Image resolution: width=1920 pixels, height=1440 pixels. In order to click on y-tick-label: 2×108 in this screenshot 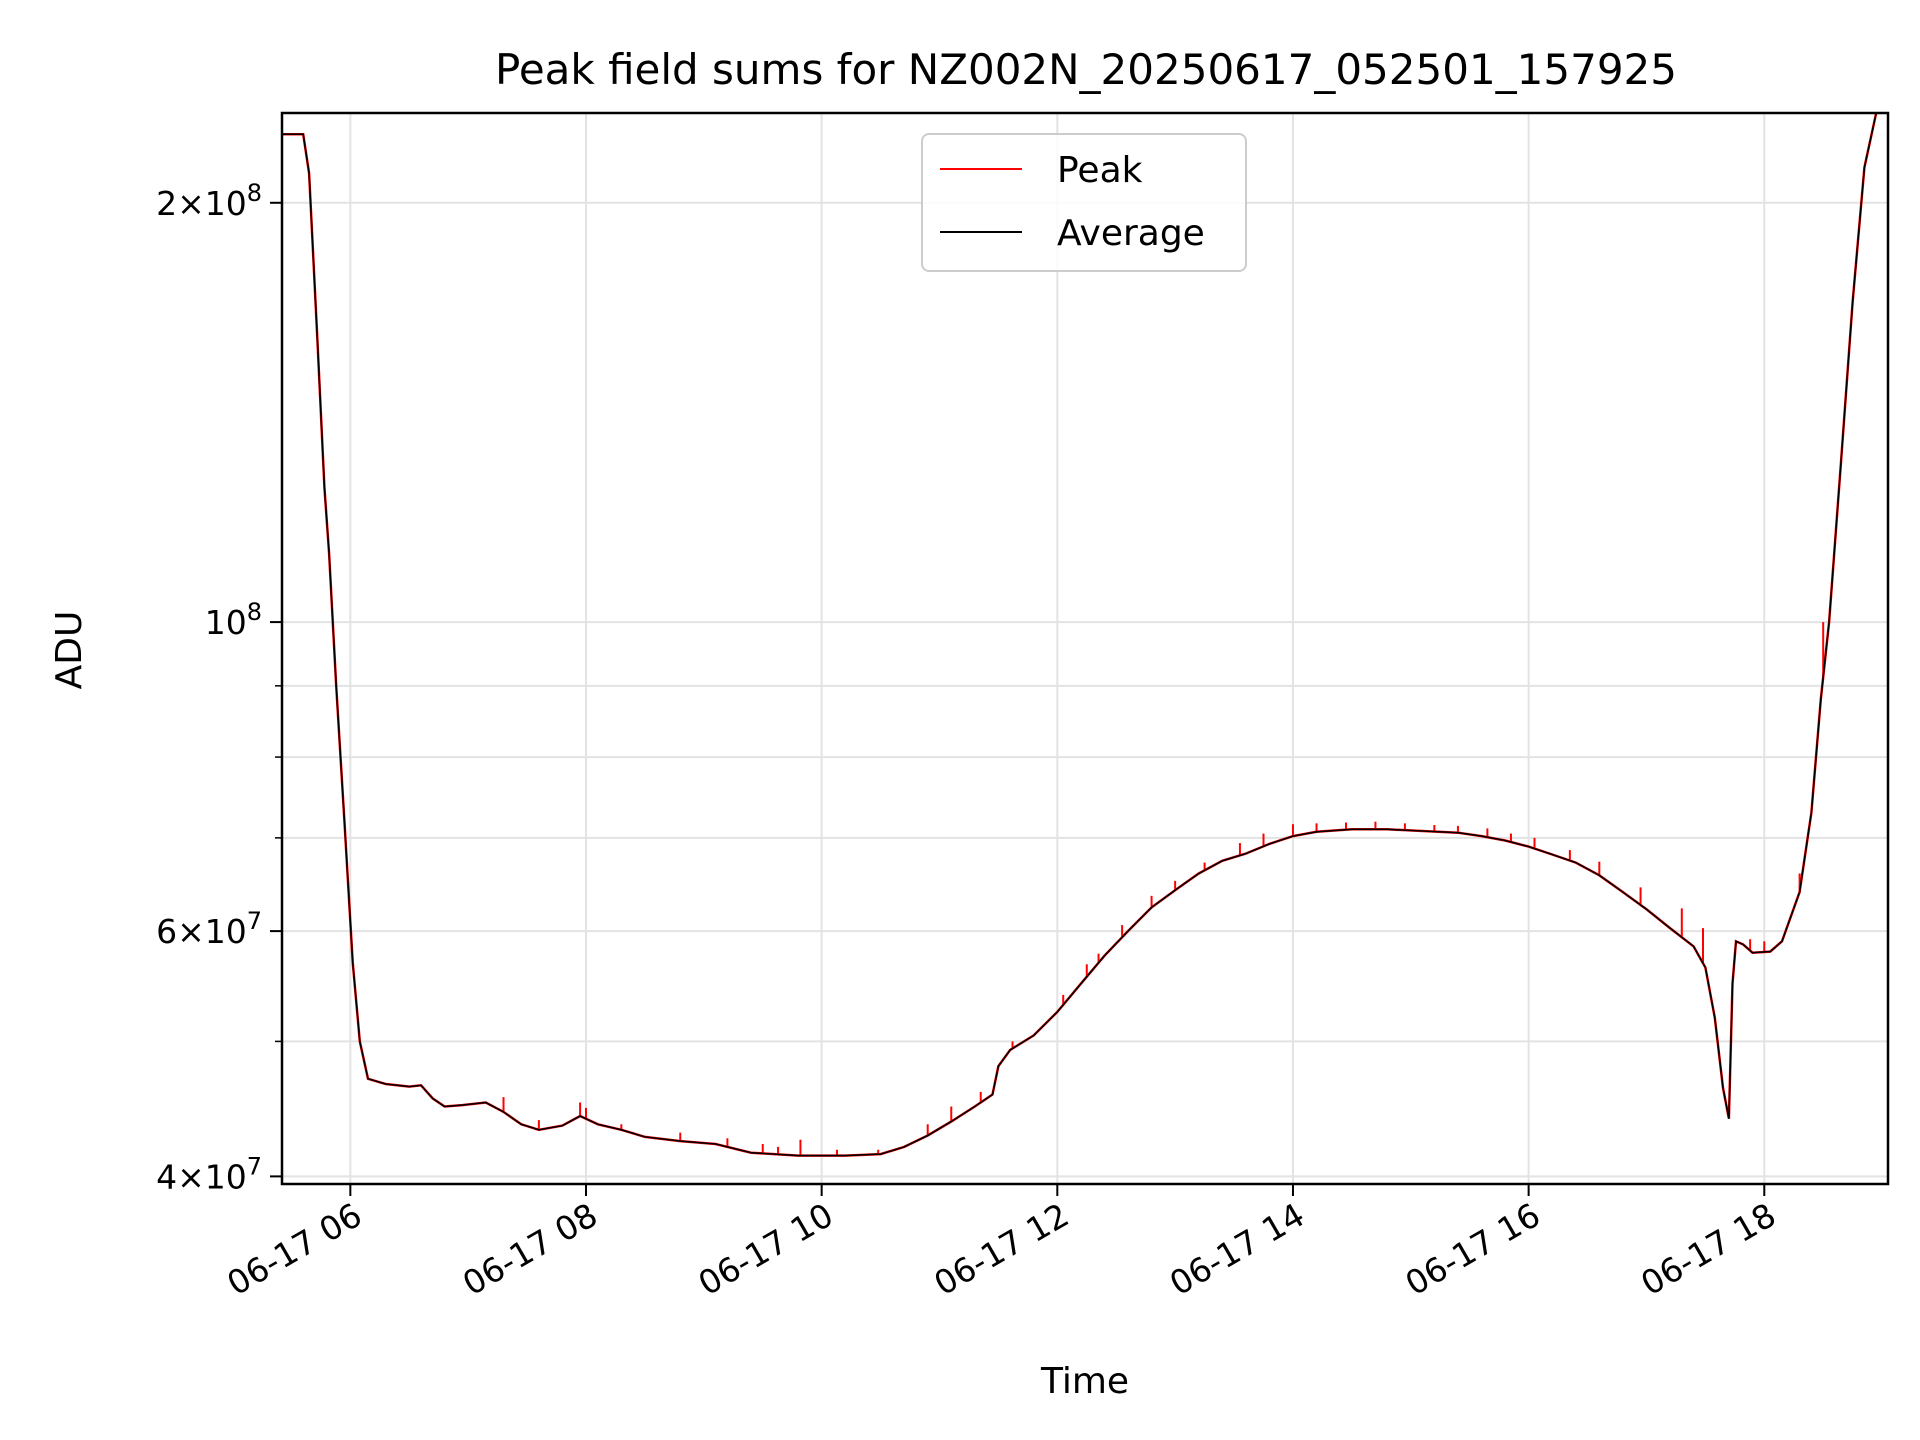, I will do `click(209, 201)`.